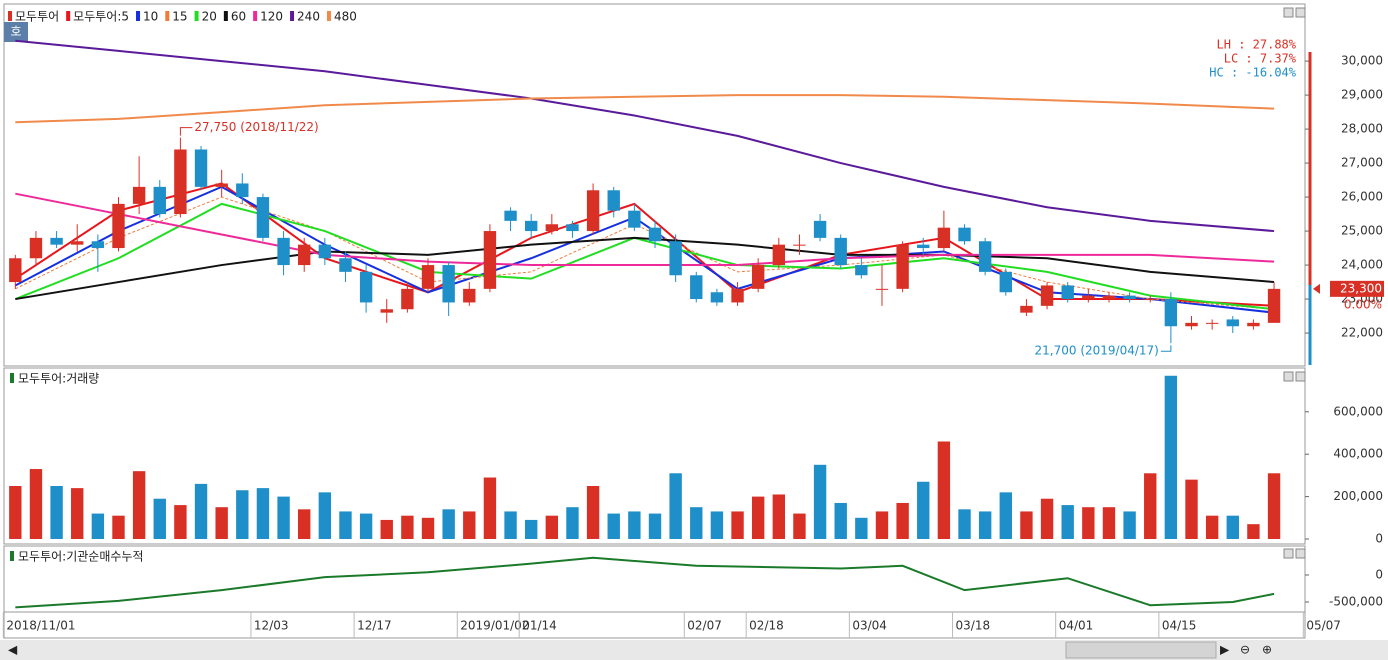 Image resolution: width=1388 pixels, height=660 pixels. Describe the element at coordinates (271, 626) in the screenshot. I see `x-tick-label: 12/03` at that location.